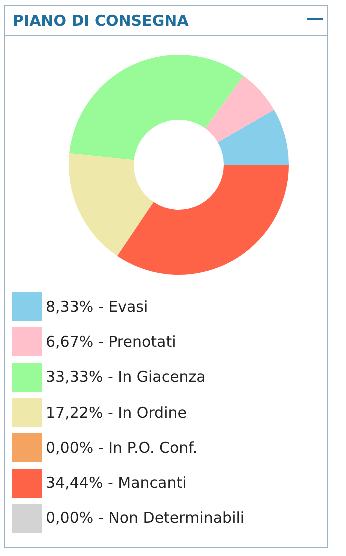 Image resolution: width=346 pixels, height=556 pixels. What do you see at coordinates (122, 447) in the screenshot?
I see `legend-label: 0,00% - In P.O. Conf.` at bounding box center [122, 447].